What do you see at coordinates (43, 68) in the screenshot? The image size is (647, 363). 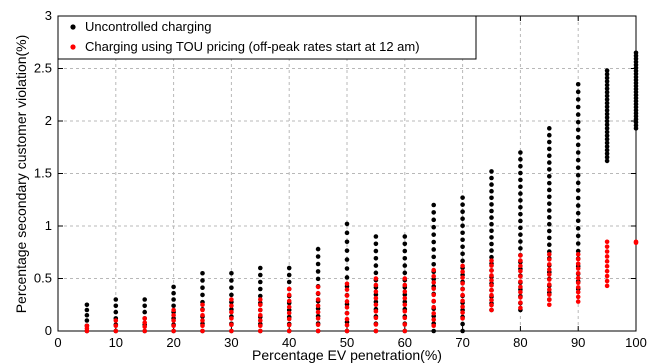 I see `y-tick-label: 2.5` at bounding box center [43, 68].